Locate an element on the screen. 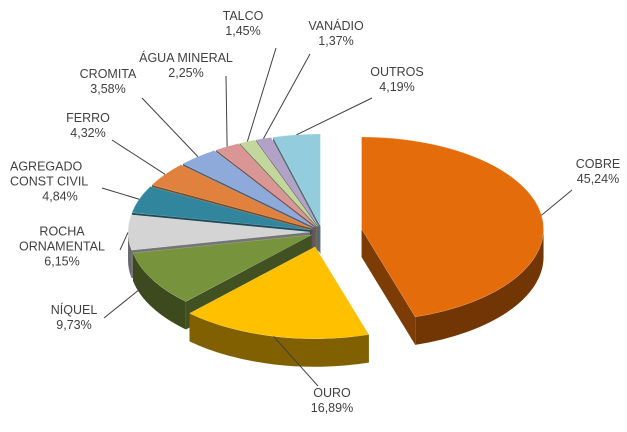 This screenshot has width=627, height=432. data-label: CROMITA 3,58% is located at coordinates (108, 82).